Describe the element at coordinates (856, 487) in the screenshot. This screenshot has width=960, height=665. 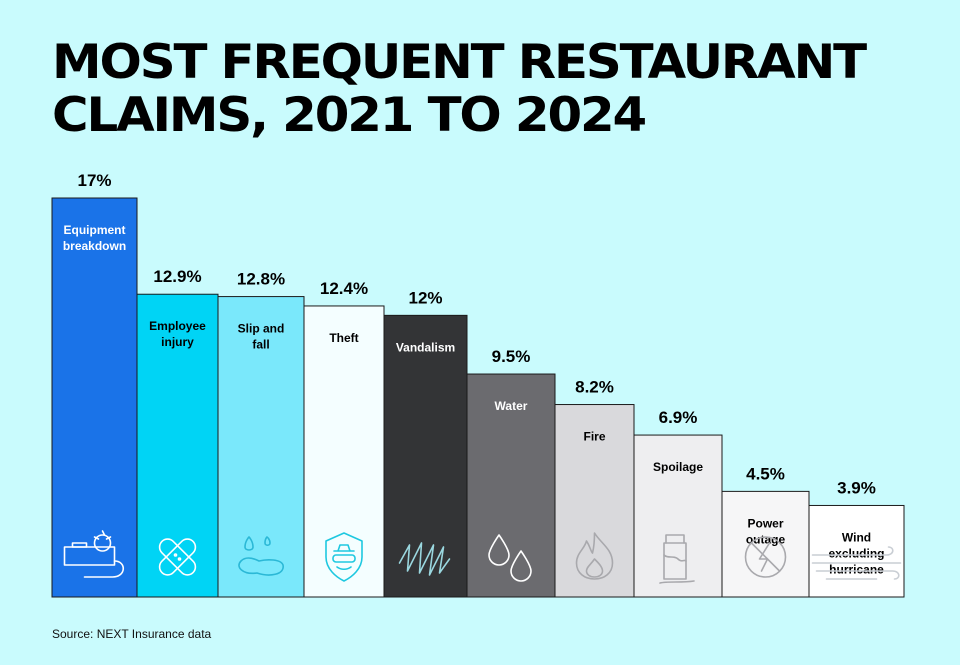
I see `value-label-wind-excluding-hurricane: 3.9%` at that location.